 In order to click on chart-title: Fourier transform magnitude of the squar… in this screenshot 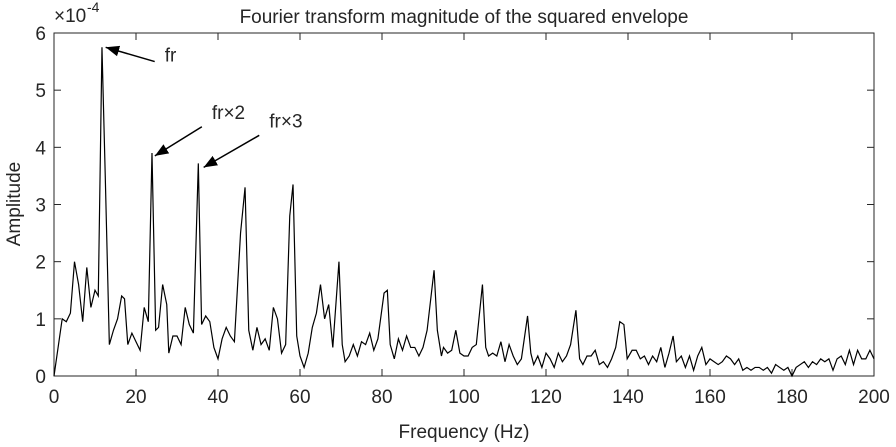, I will do `click(464, 17)`.